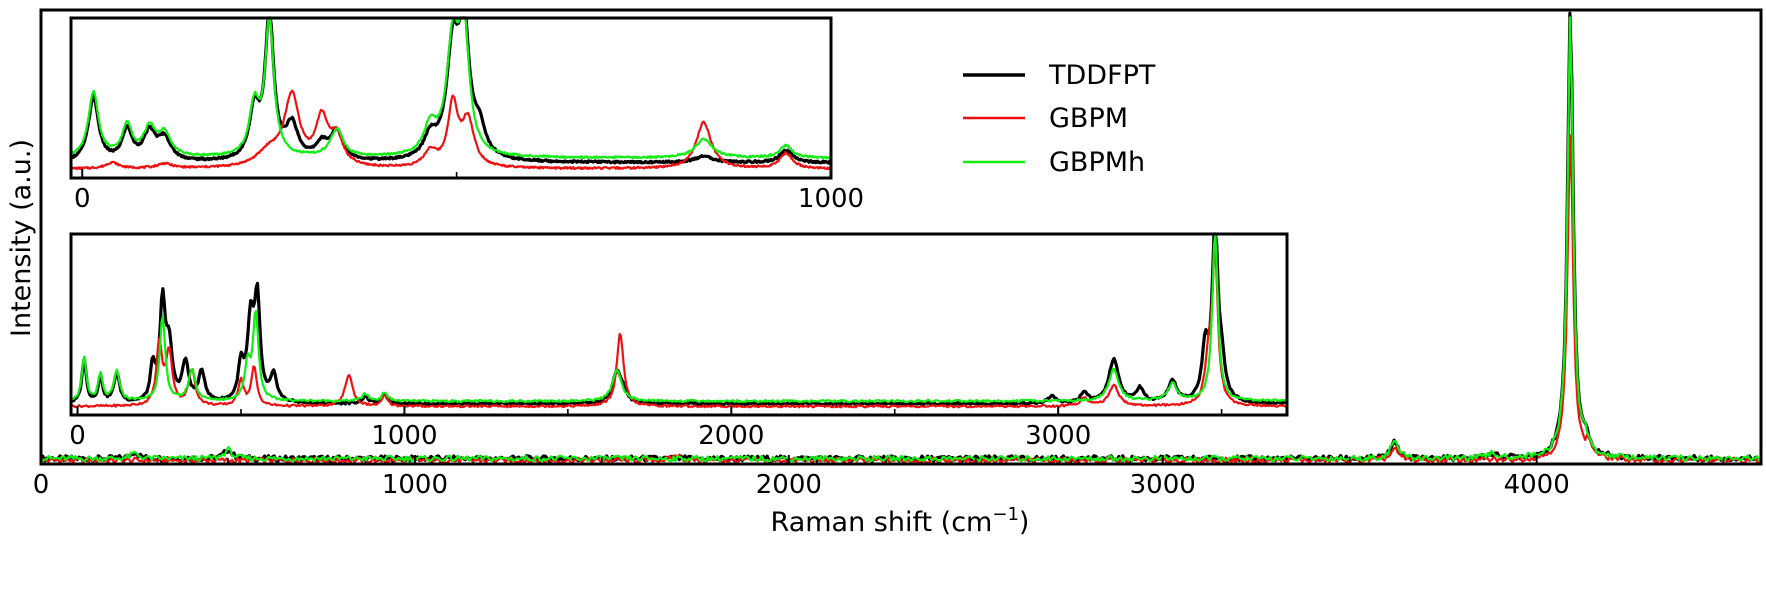 The height and width of the screenshot is (609, 1766). I want to click on main-x-ticks: 0 1000 2000 3000 4000, so click(879, 477).